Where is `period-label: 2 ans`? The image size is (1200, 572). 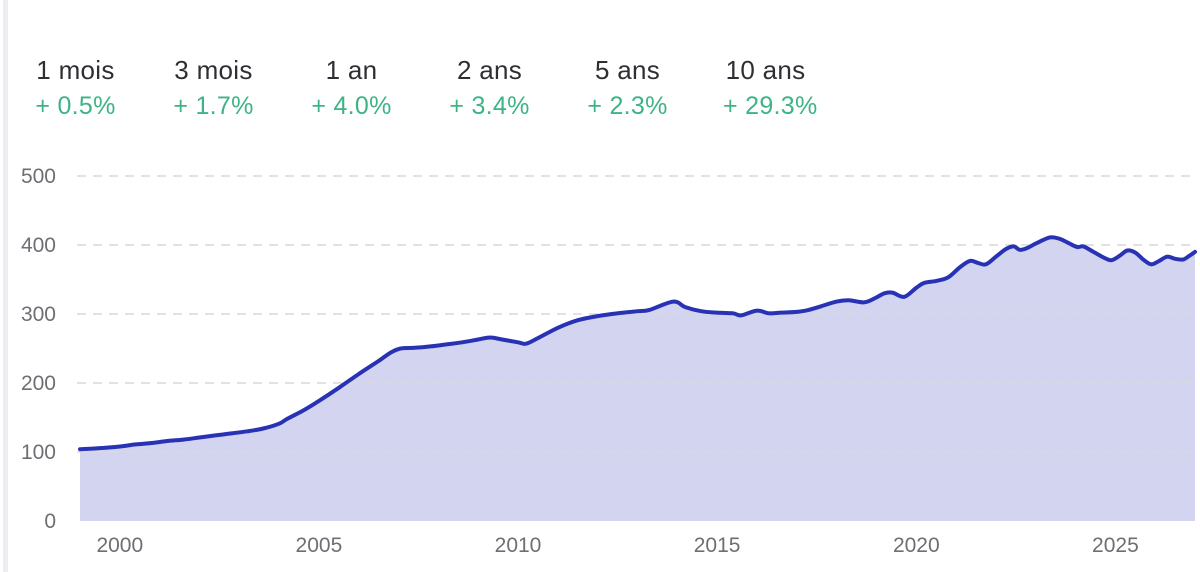
period-label: 2 ans is located at coordinates (489, 70).